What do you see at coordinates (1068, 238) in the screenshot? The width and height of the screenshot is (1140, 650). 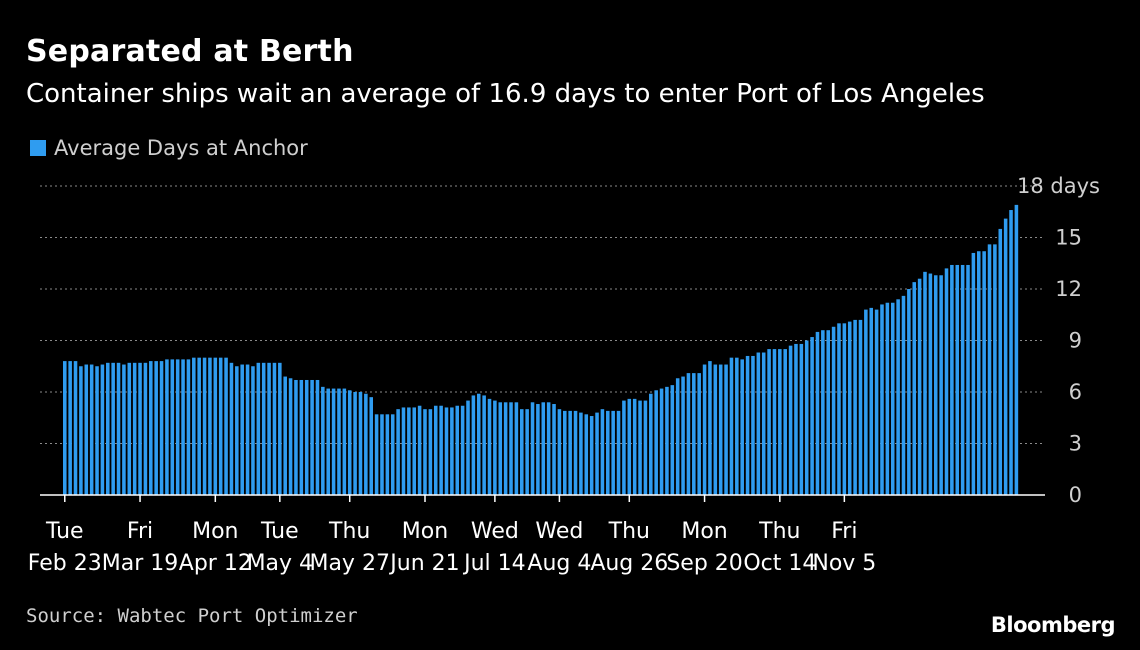 I see `y-tick-label: 15` at bounding box center [1068, 238].